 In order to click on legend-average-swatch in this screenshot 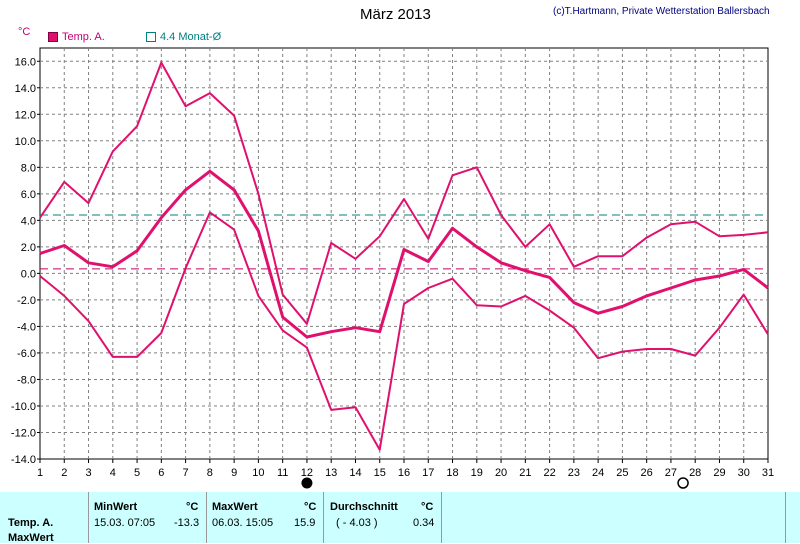, I will do `click(151, 37)`.